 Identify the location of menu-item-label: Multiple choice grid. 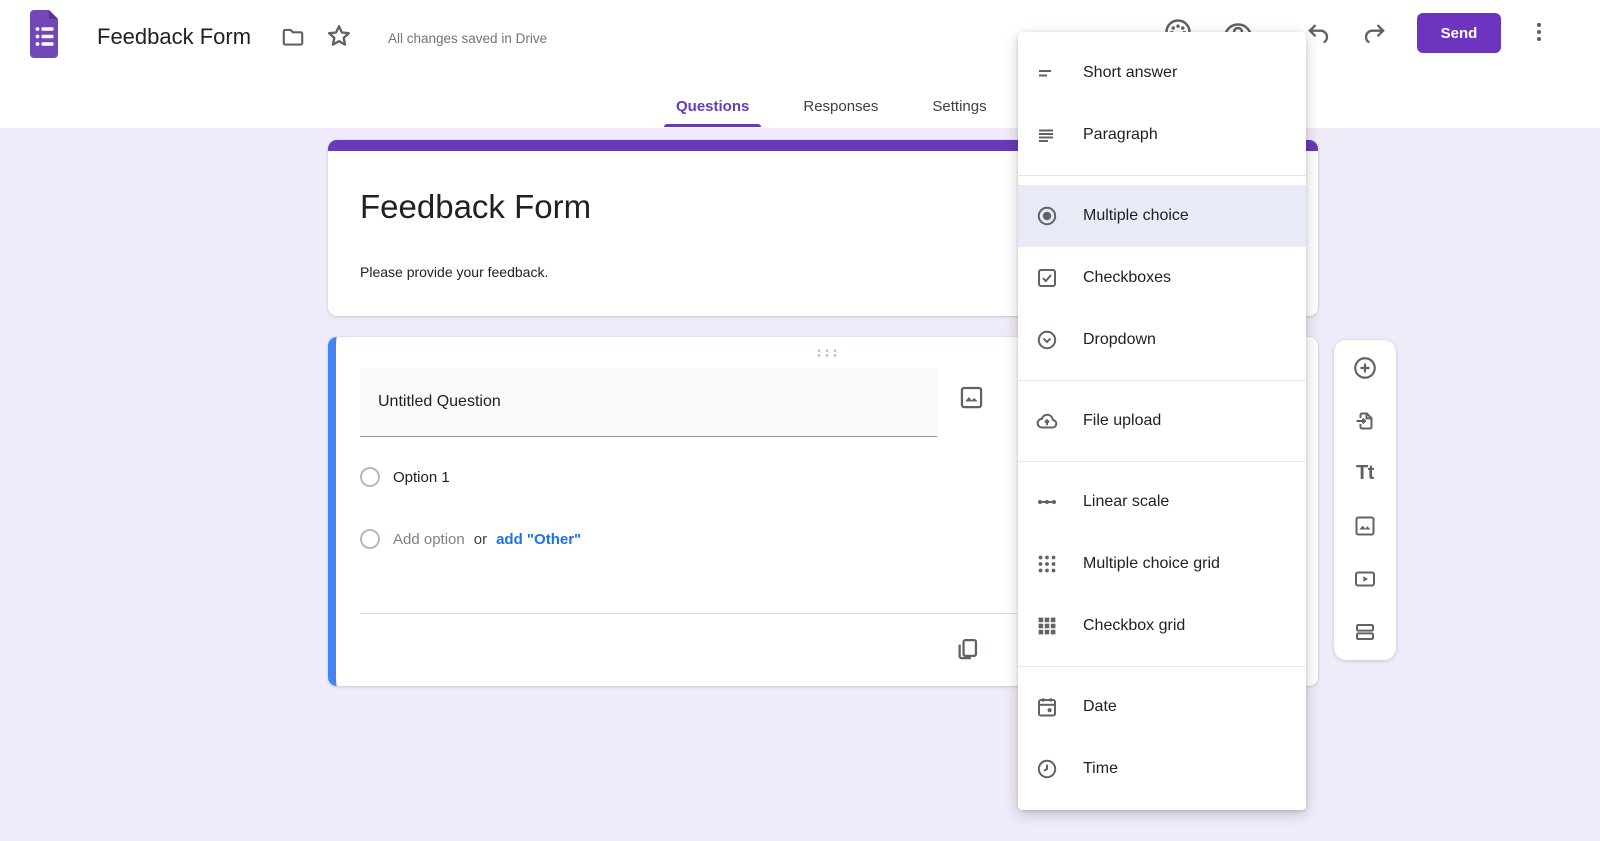
(1151, 563).